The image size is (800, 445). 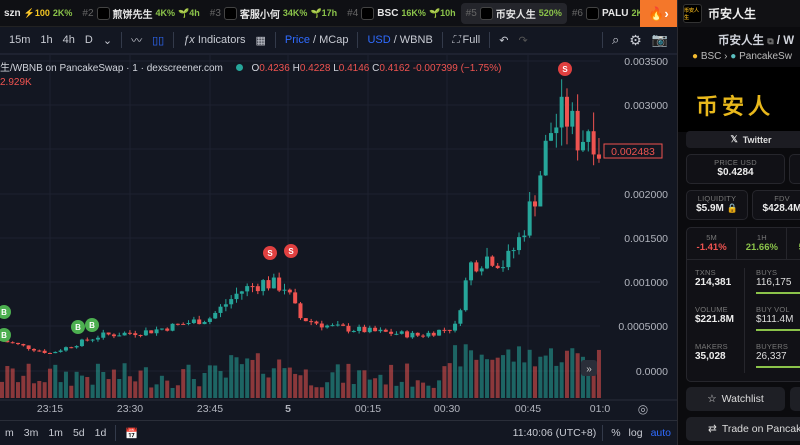 What do you see at coordinates (635, 433) in the screenshot?
I see `log-toggle: log` at bounding box center [635, 433].